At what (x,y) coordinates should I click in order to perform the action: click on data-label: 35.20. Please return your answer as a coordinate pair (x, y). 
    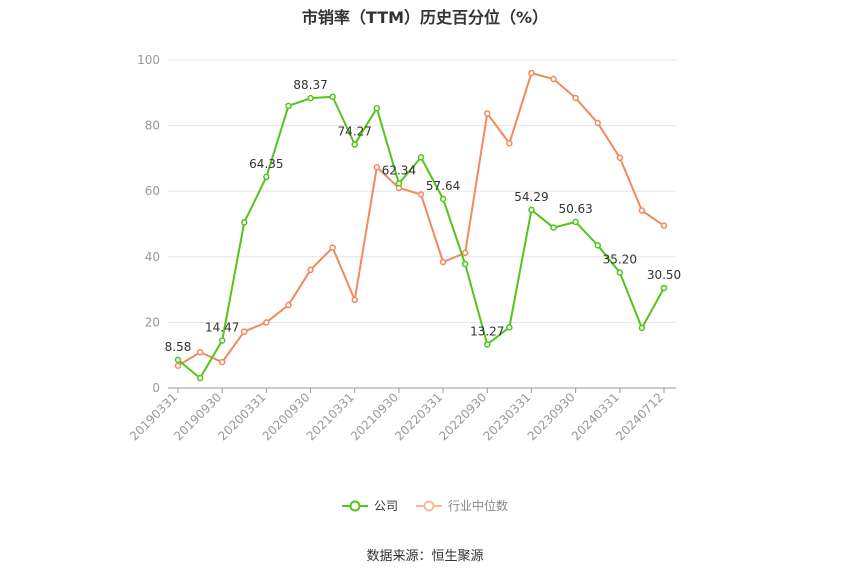
    Looking at the image, I should click on (620, 260).